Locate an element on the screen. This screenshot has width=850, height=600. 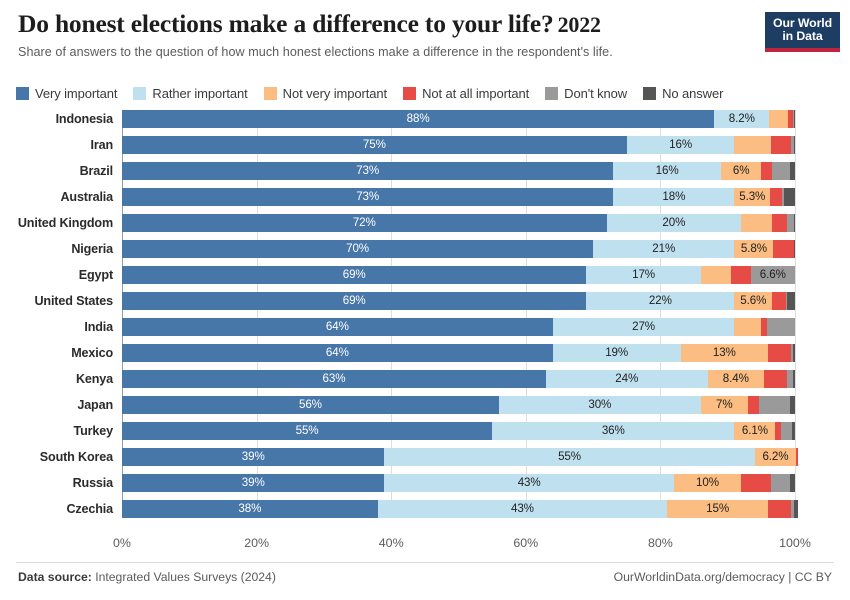
bar-segment: 10% is located at coordinates (707, 483).